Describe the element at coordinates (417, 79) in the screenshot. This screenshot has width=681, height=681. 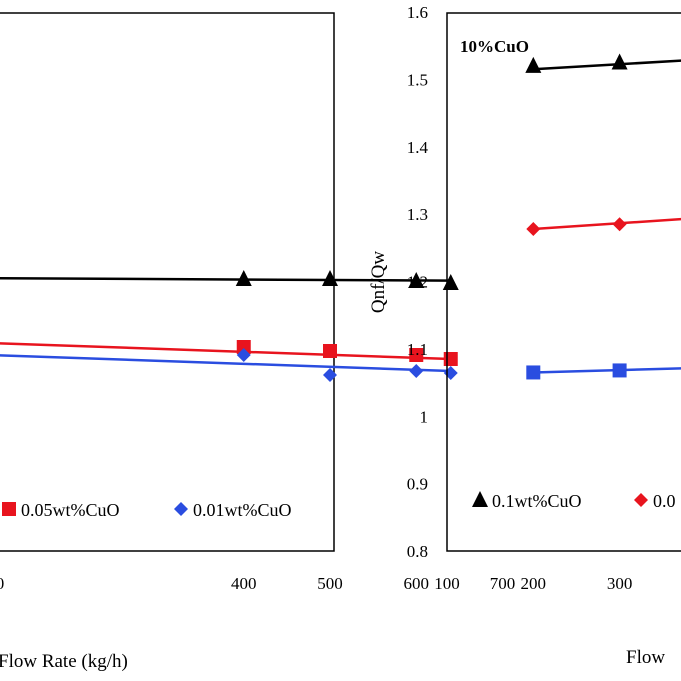
I see `right-y-tick-label: 1.5` at that location.